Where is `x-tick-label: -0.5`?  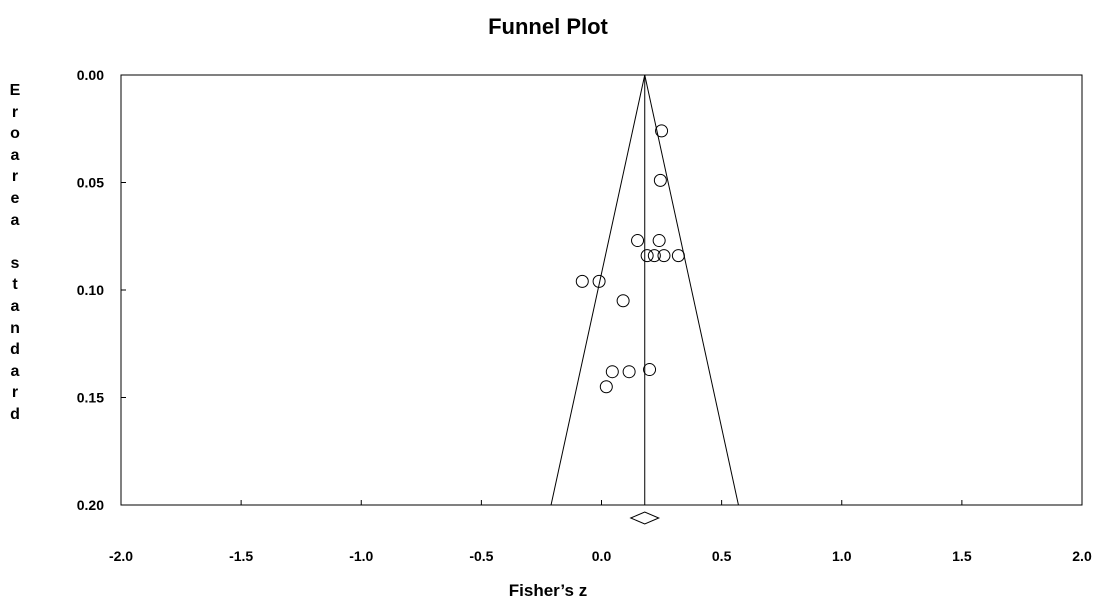
x-tick-label: -0.5 is located at coordinates (481, 556).